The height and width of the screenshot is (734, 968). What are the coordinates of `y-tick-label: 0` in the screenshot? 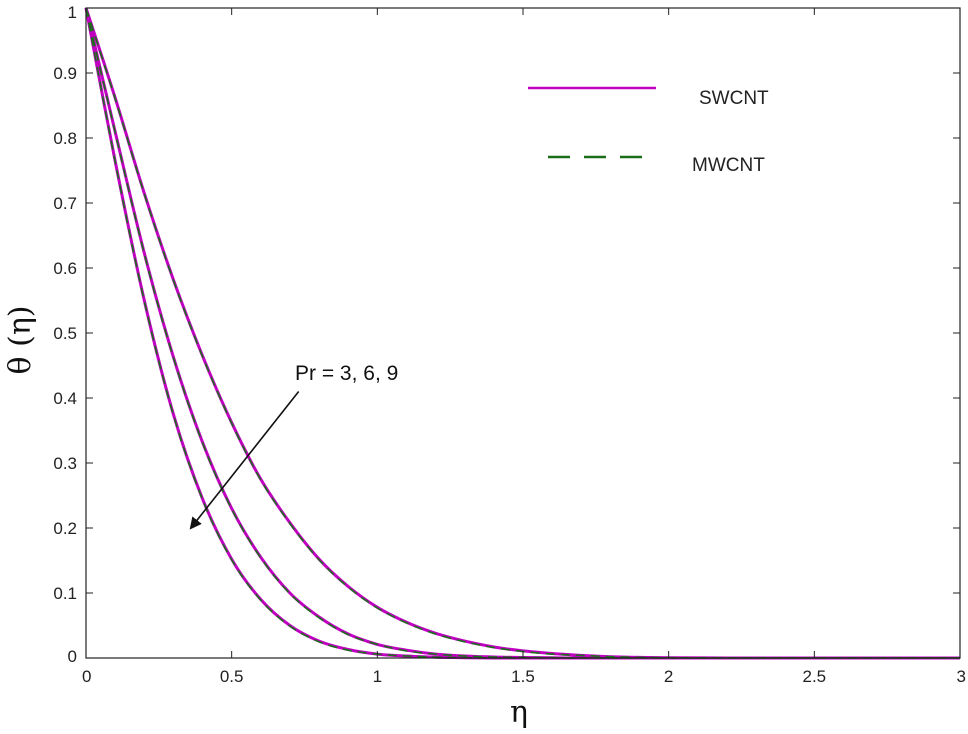 It's located at (72, 656).